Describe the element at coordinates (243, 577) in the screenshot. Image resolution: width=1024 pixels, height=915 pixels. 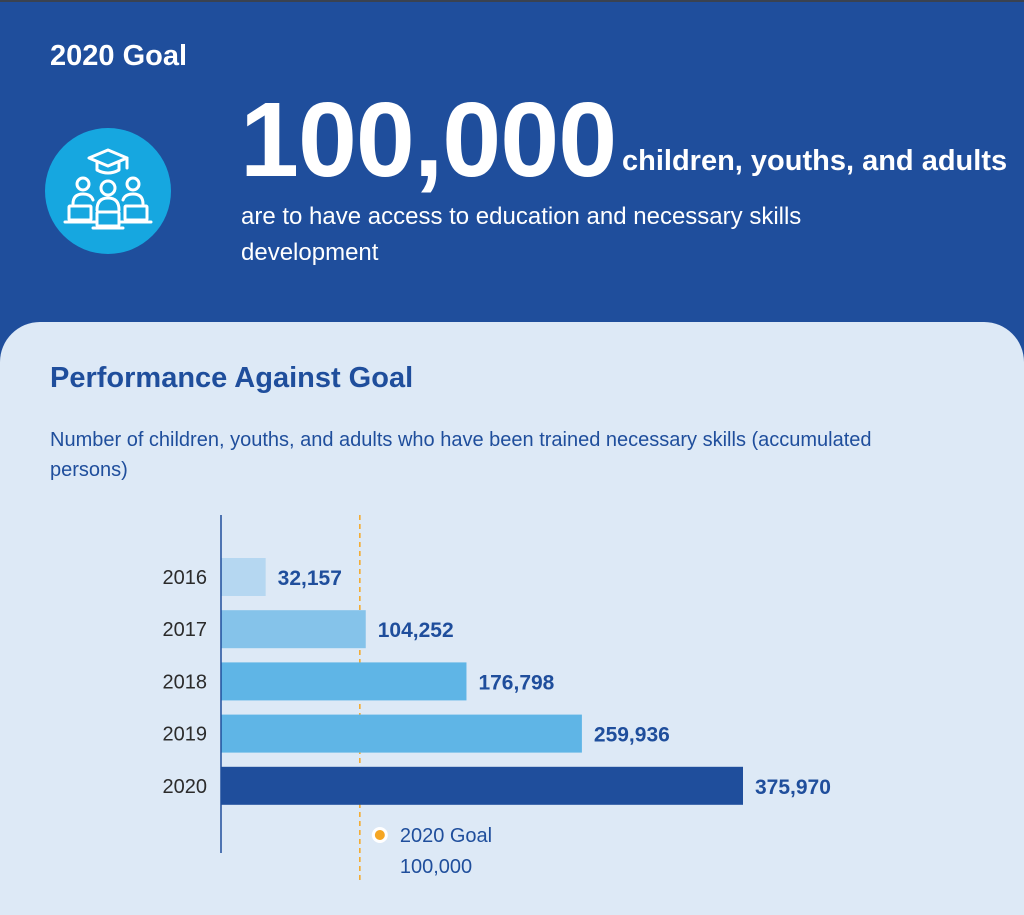
I see `bar-2016` at that location.